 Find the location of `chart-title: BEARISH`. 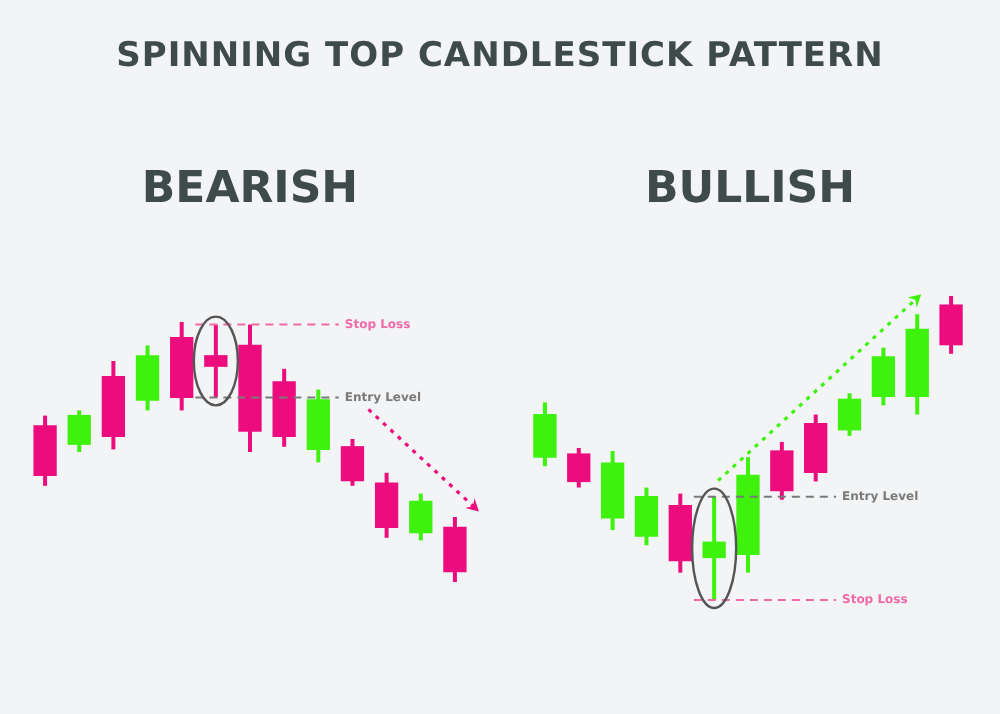

chart-title: BEARISH is located at coordinates (250, 189).